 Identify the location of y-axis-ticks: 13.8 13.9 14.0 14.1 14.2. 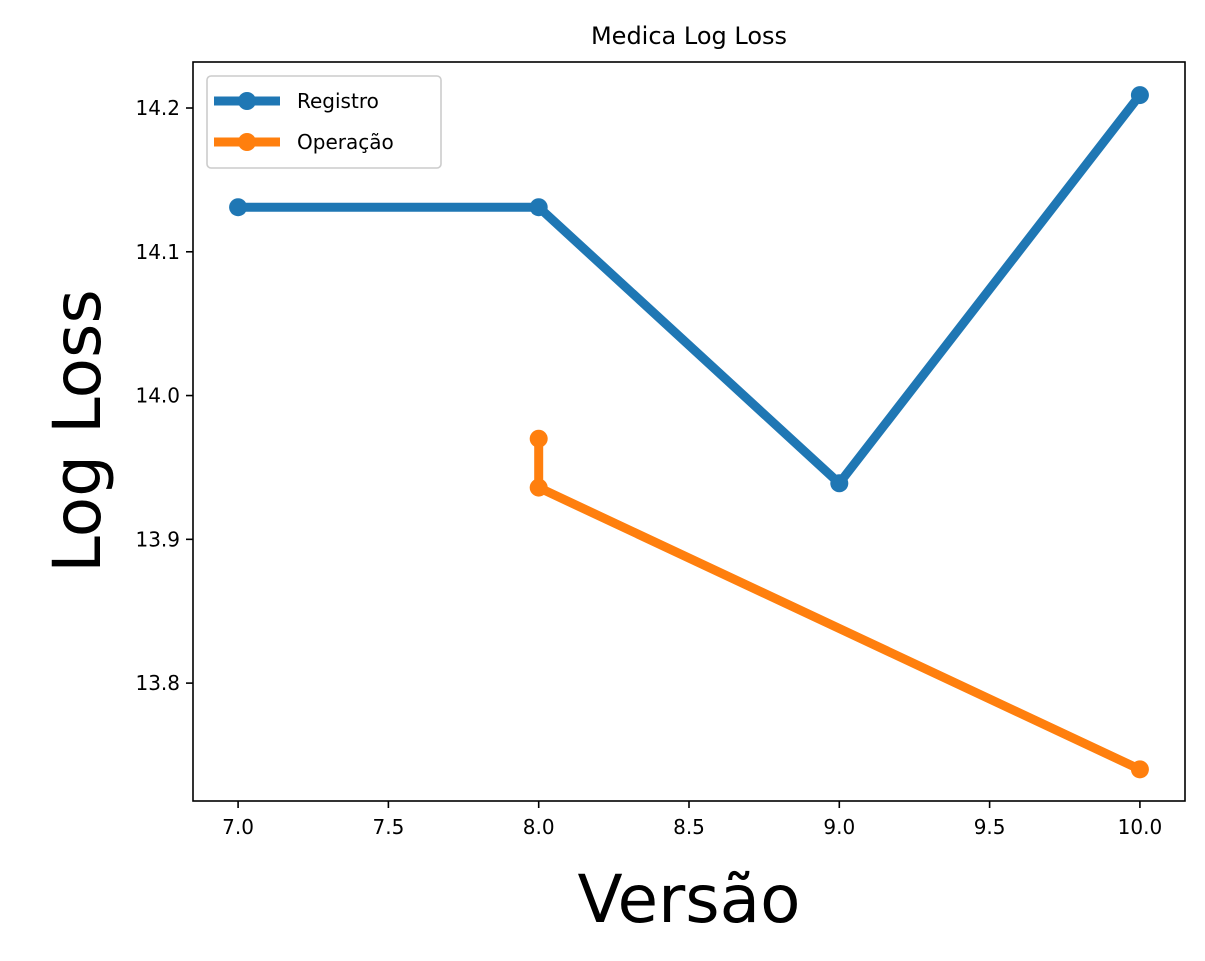
(164, 395).